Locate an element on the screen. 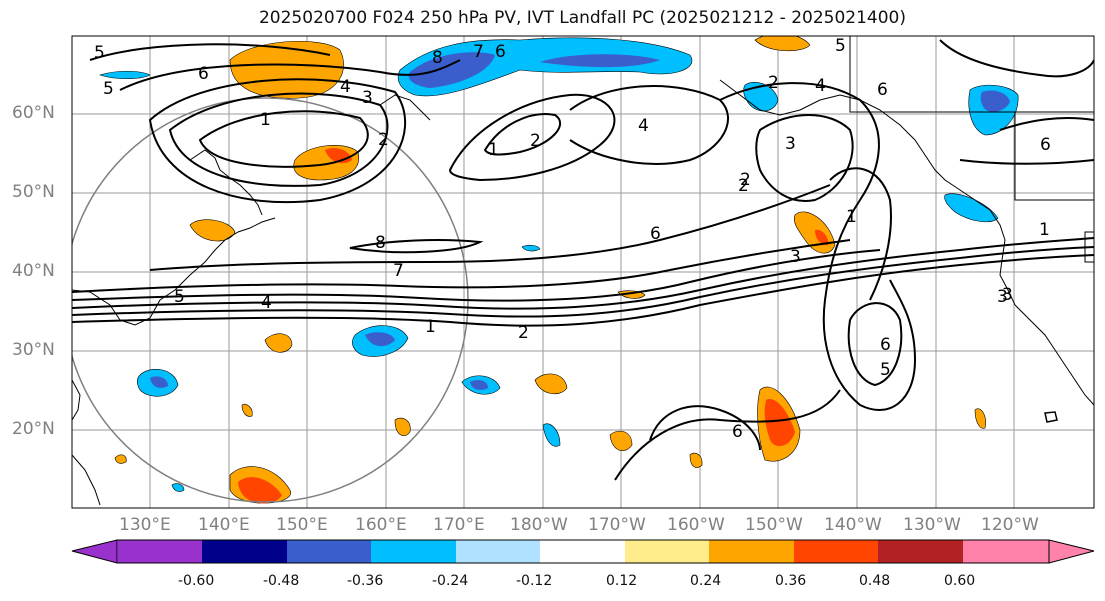 Image resolution: width=1105 pixels, height=601 pixels. lon-label: 160°E is located at coordinates (381, 525).